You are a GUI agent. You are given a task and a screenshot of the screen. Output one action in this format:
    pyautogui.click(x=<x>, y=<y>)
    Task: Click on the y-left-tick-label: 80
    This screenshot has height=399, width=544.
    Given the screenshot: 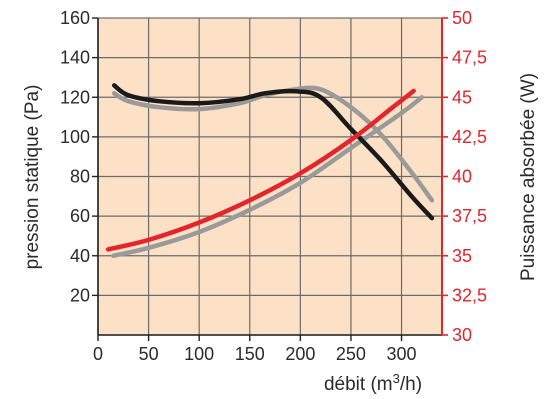 What is the action you would take?
    pyautogui.click(x=80, y=177)
    